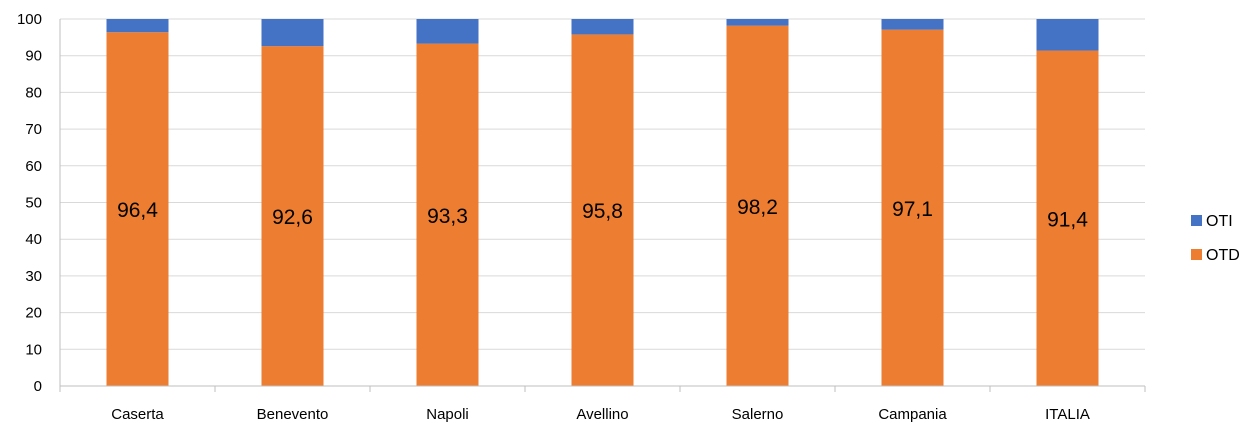 Image resolution: width=1250 pixels, height=423 pixels. Describe the element at coordinates (293, 414) in the screenshot. I see `x-tick-label: Benevento` at that location.